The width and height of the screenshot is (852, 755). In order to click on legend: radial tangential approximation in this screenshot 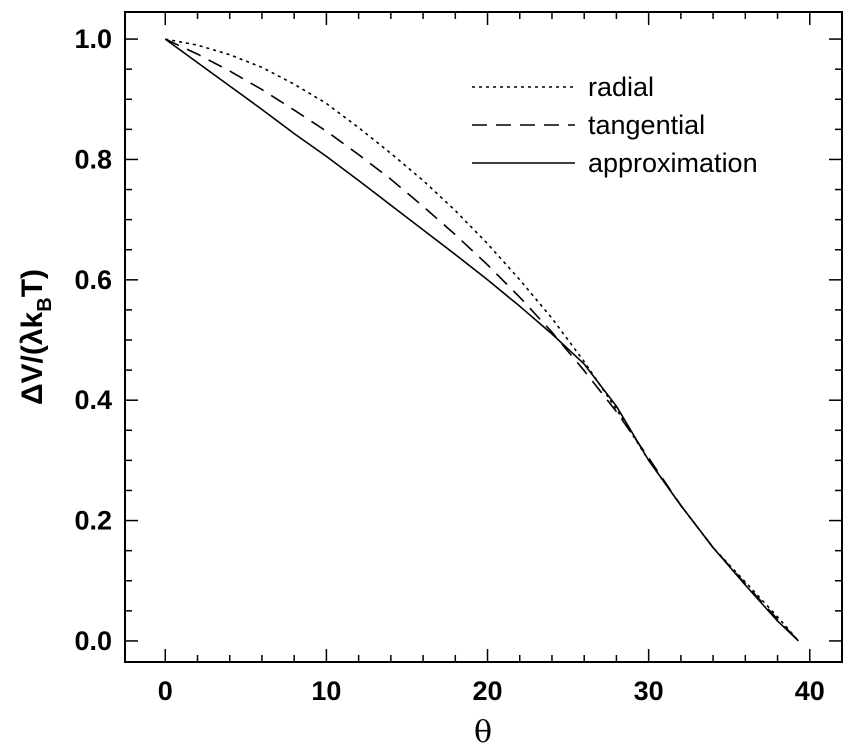, I will do `click(615, 125)`.